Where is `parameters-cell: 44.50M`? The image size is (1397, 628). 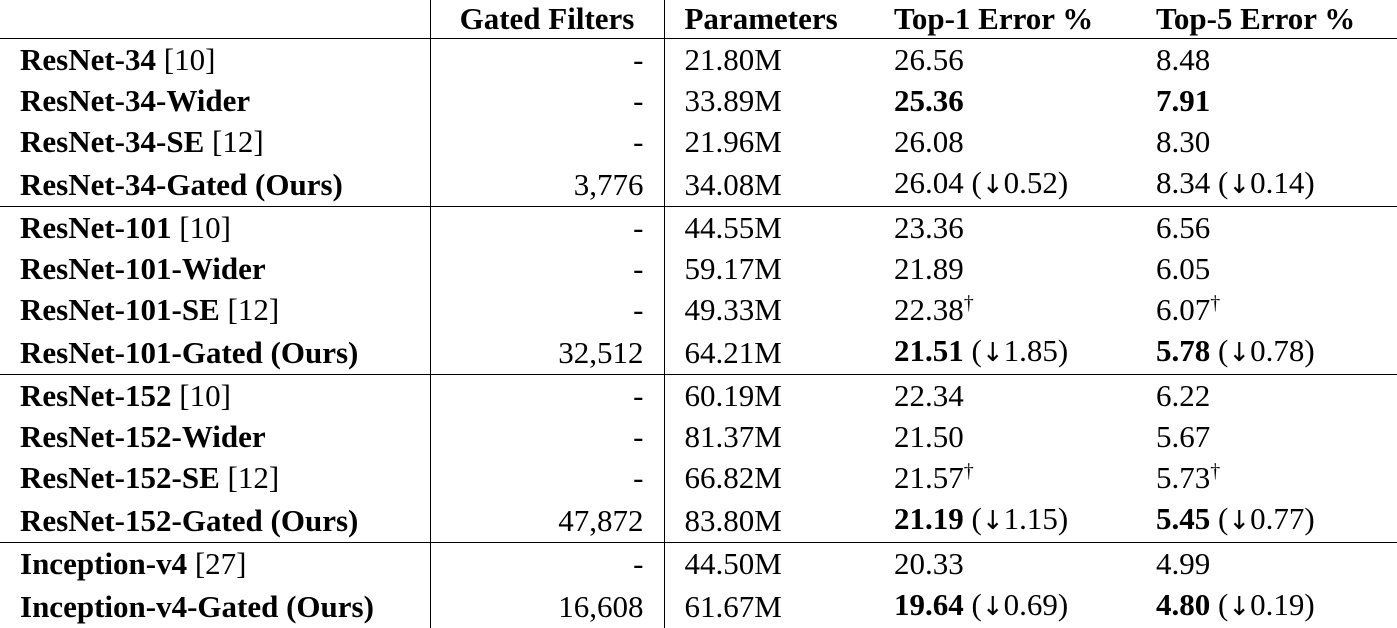
parameters-cell: 44.50M is located at coordinates (769, 564).